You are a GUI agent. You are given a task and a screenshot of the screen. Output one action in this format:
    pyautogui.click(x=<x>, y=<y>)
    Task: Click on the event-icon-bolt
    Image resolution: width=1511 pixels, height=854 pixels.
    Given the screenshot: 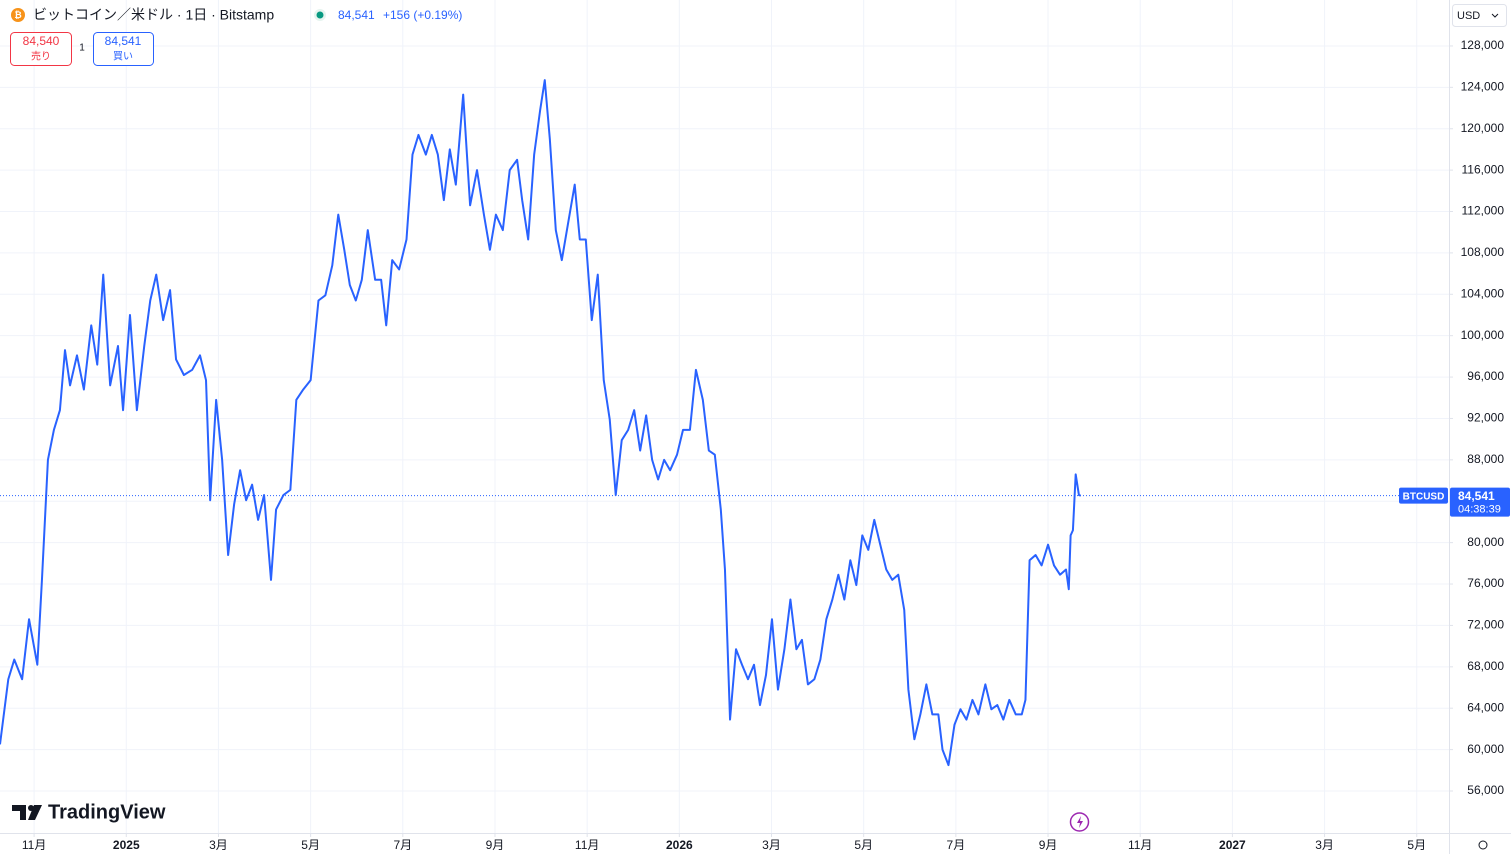 What is the action you would take?
    pyautogui.click(x=1080, y=822)
    